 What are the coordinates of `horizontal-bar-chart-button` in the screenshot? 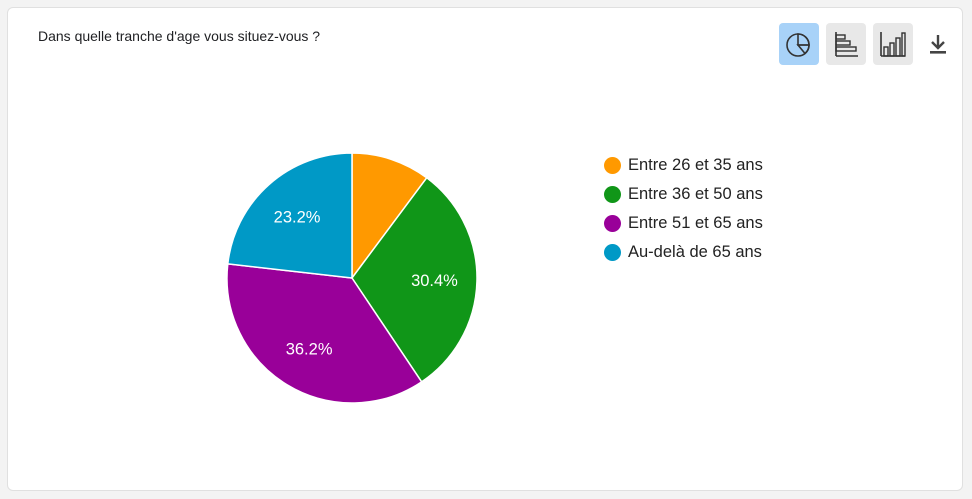 It's located at (846, 44).